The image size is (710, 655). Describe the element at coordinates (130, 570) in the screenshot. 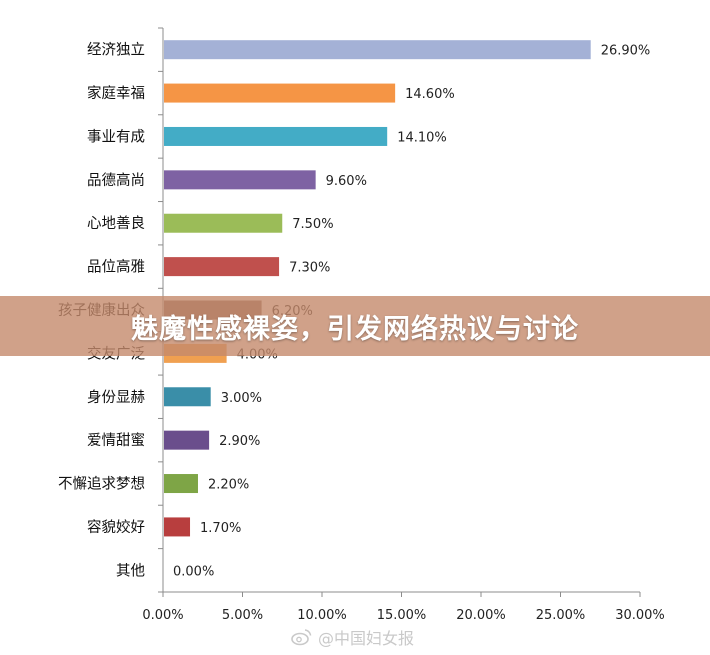

I see `category-label: 其他` at that location.